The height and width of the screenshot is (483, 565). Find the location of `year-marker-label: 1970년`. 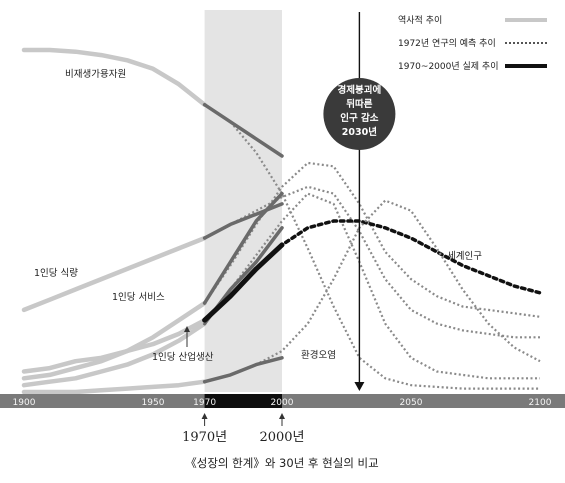

year-marker-label: 1970년 is located at coordinates (204, 437).